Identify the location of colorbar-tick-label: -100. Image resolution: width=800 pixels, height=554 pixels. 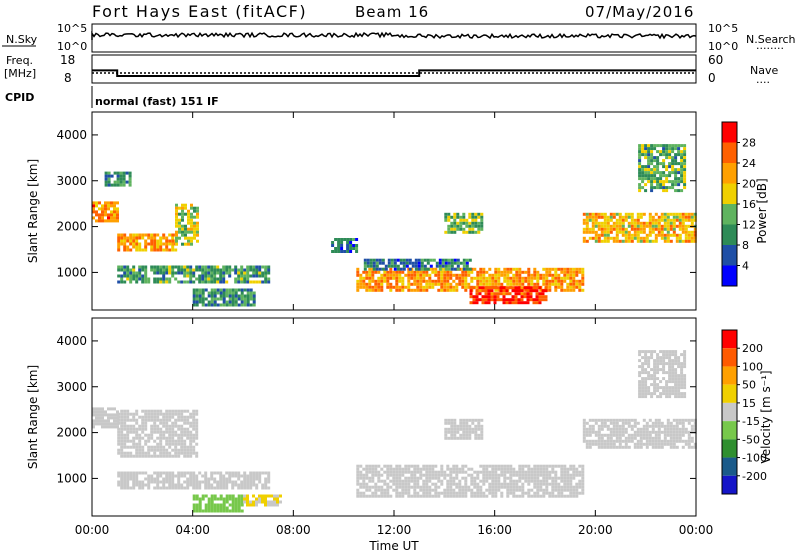
(754, 458).